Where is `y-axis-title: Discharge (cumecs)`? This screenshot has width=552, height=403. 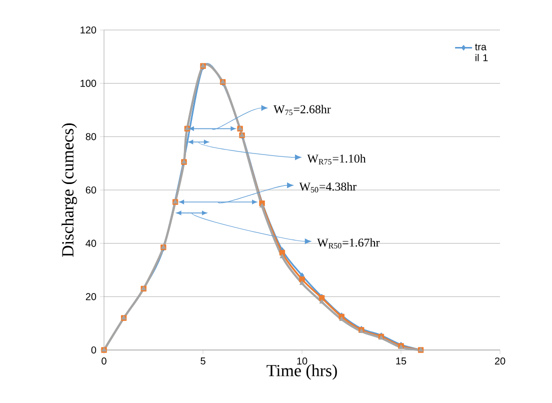 y-axis-title: Discharge (cumecs) is located at coordinates (70, 190).